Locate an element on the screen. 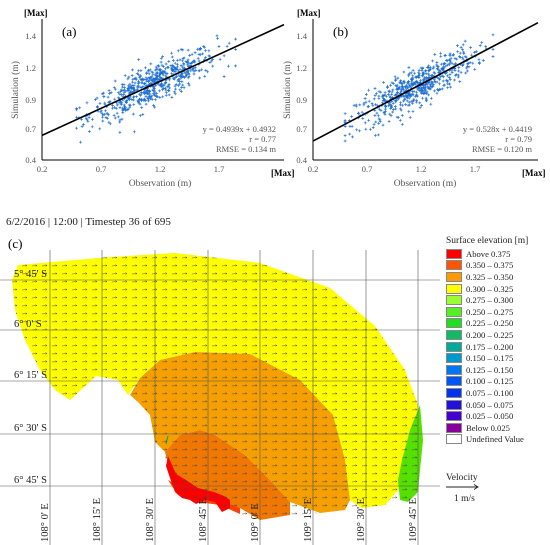 The image size is (550, 545). legend-label: 0.050 – 0.075 is located at coordinates (490, 404).